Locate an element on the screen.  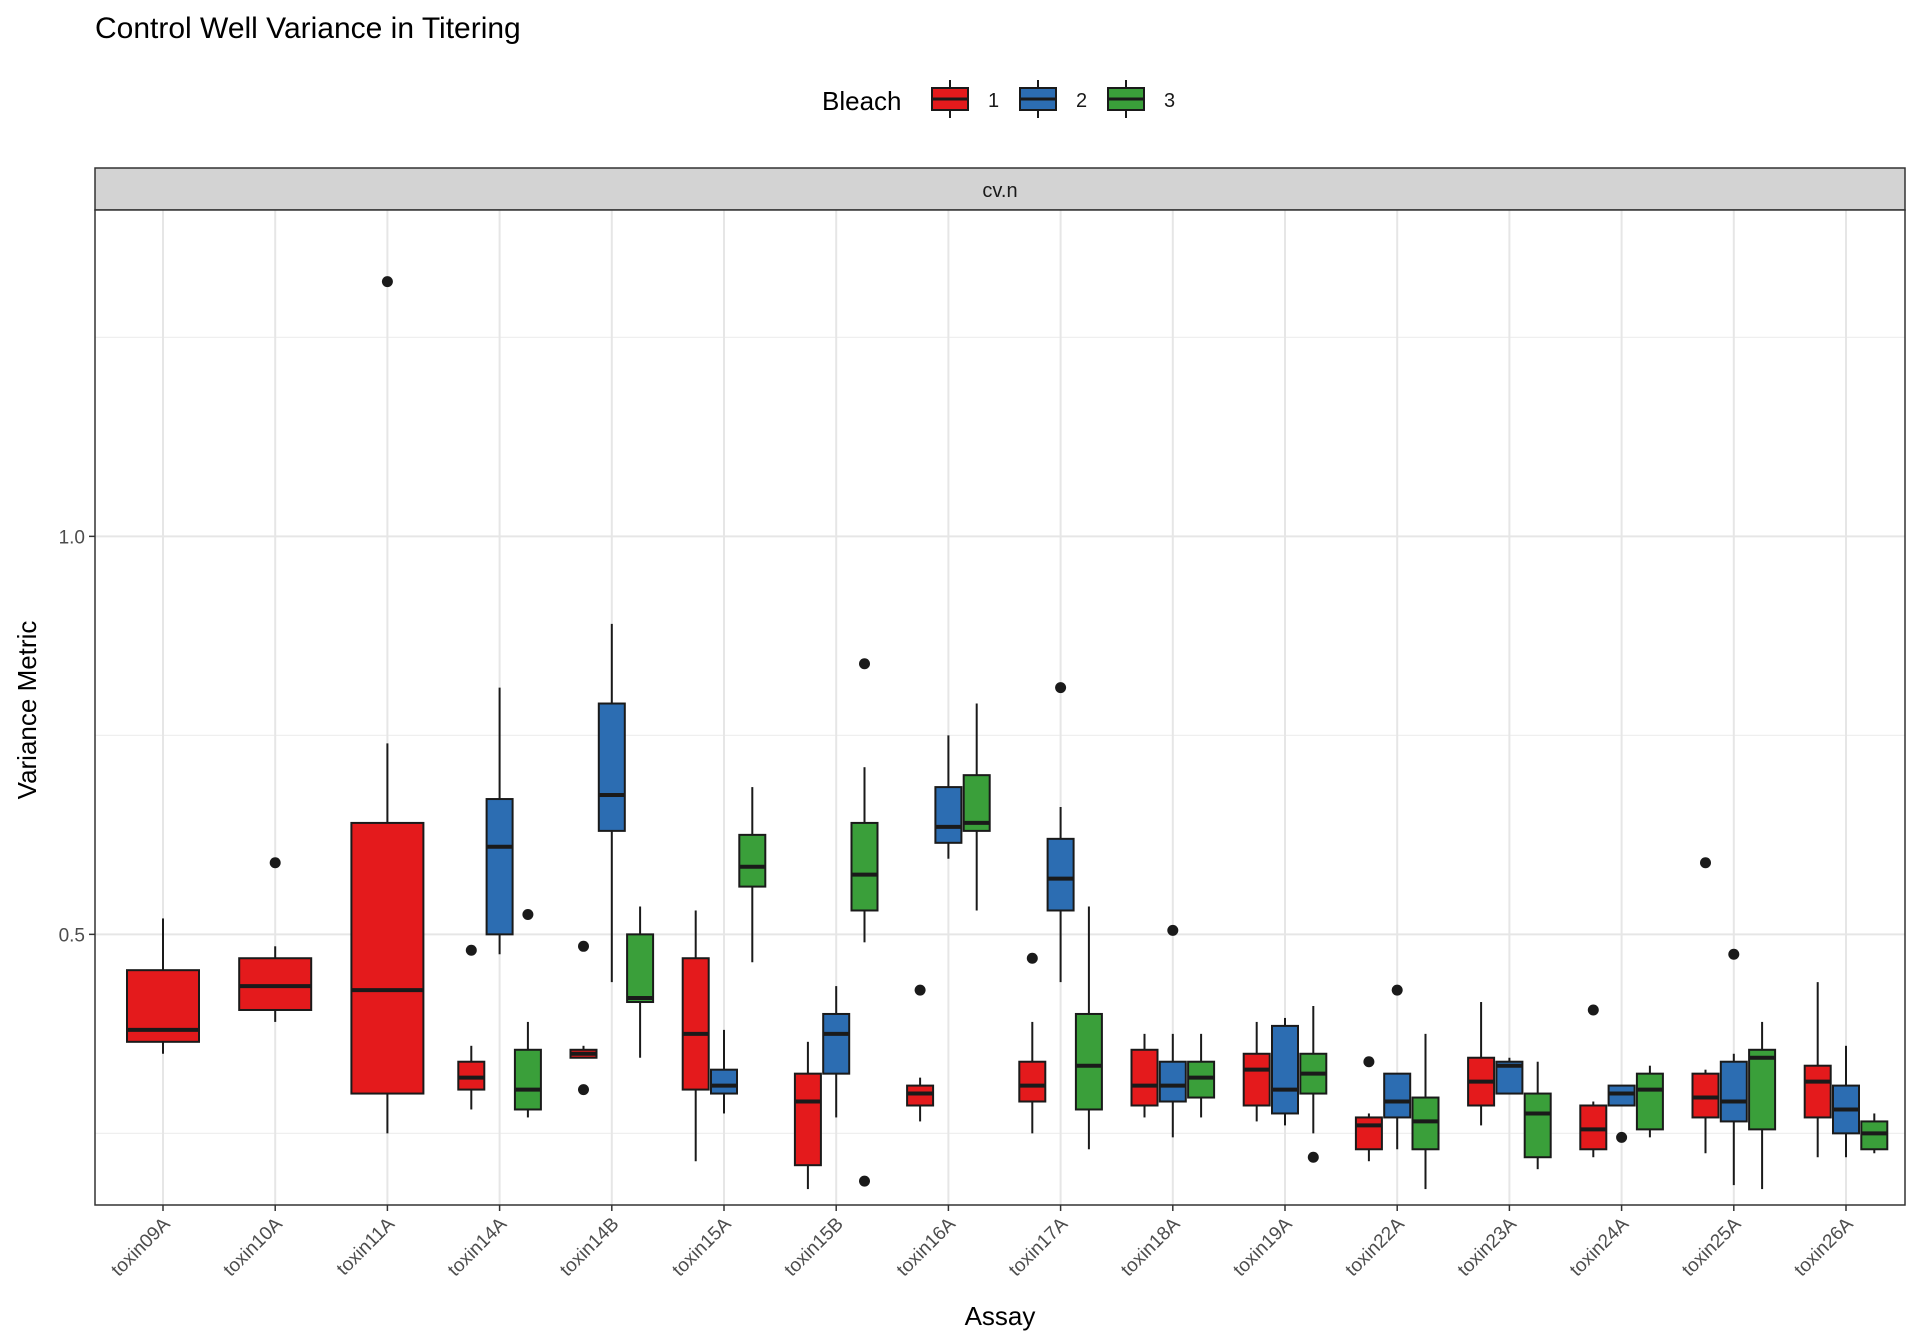
chart-title: Control Well Variance in Titering is located at coordinates (308, 28).